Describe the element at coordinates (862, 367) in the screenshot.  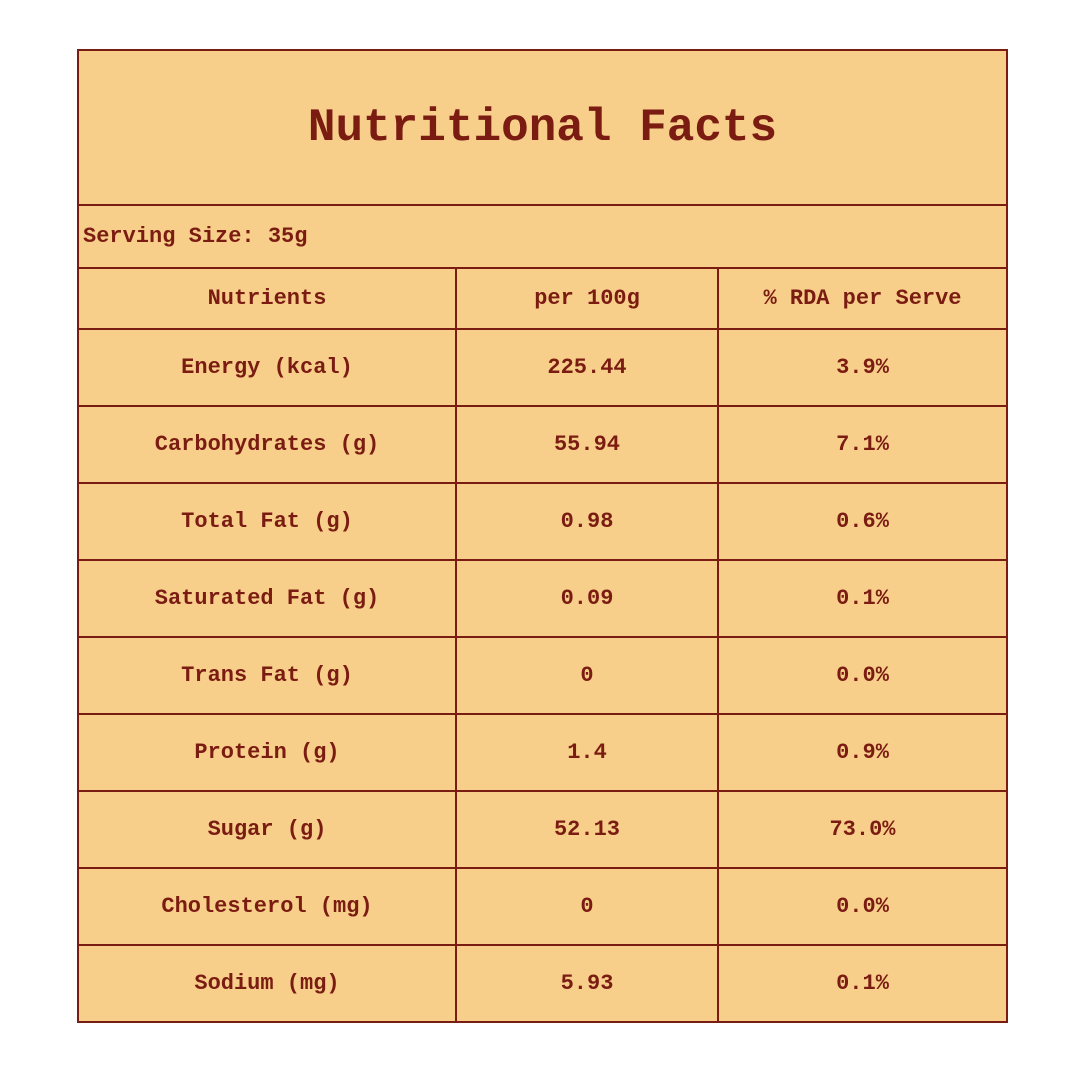
I see `table-cell: 3.9%` at that location.